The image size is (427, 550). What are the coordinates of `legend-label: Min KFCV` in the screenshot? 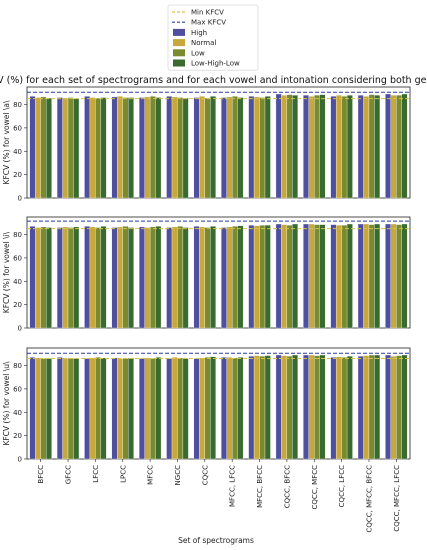 It's located at (207, 13).